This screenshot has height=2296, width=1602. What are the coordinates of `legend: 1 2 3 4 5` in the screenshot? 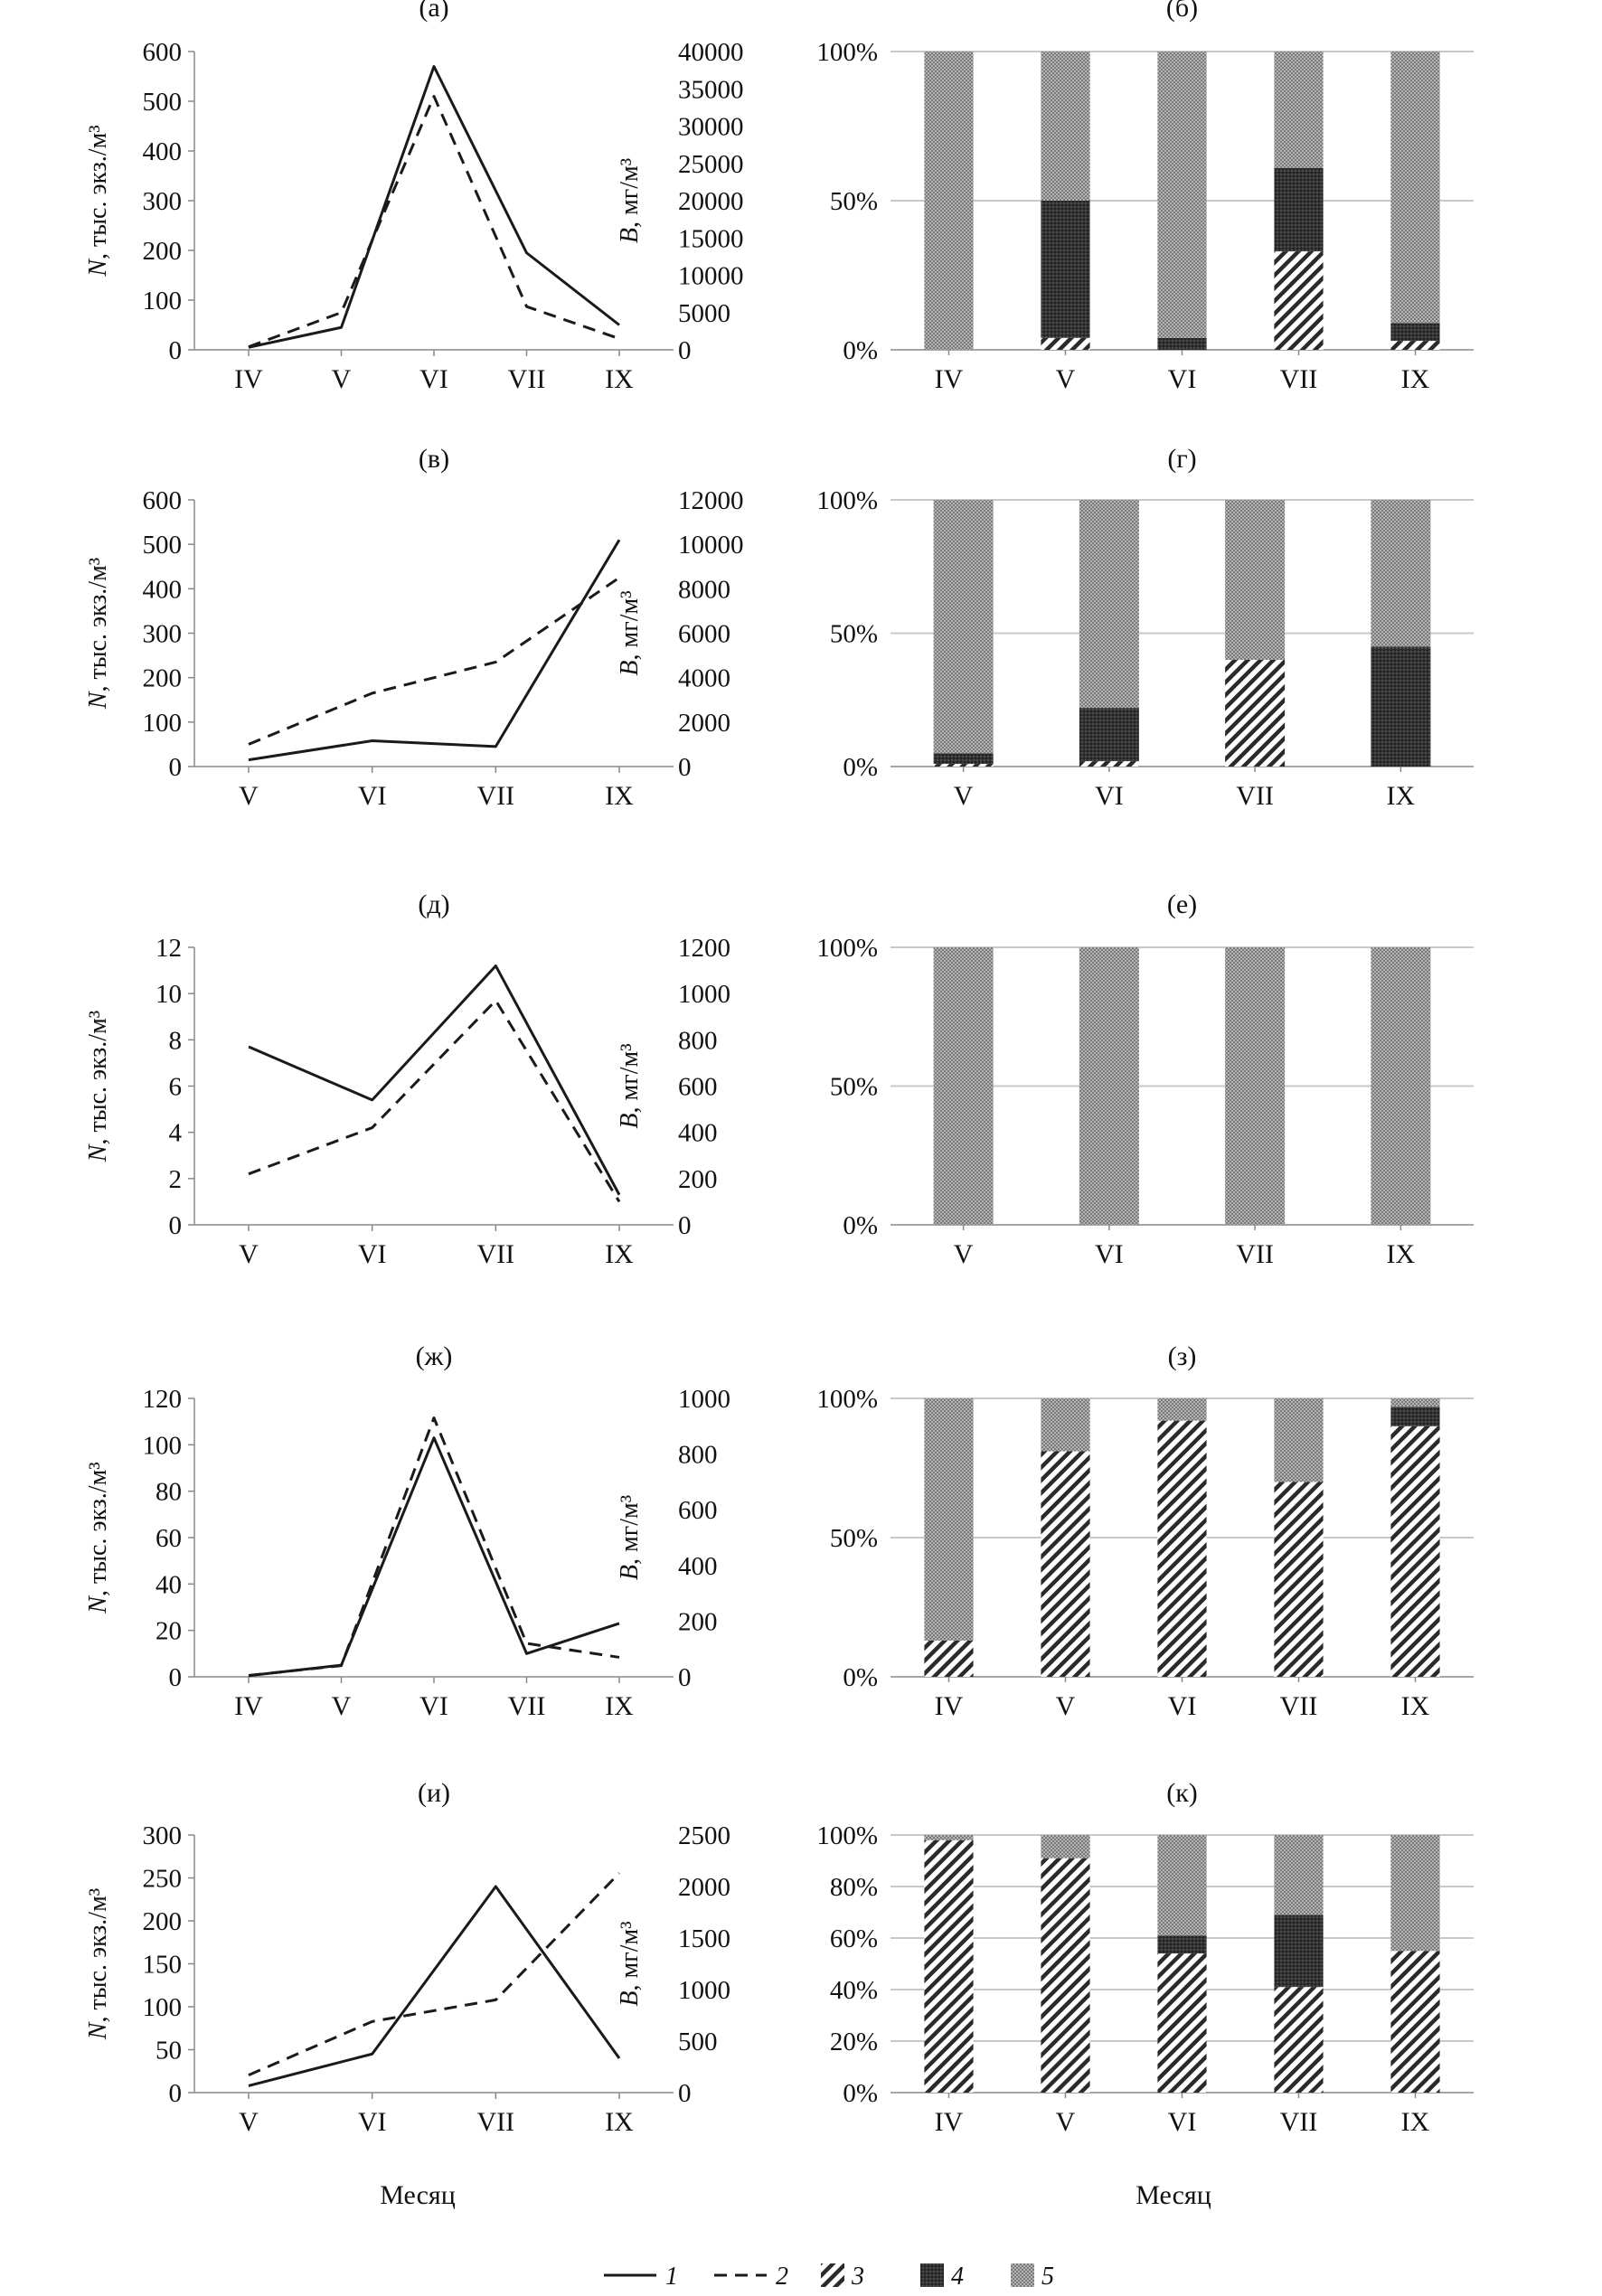 It's located at (829, 2277).